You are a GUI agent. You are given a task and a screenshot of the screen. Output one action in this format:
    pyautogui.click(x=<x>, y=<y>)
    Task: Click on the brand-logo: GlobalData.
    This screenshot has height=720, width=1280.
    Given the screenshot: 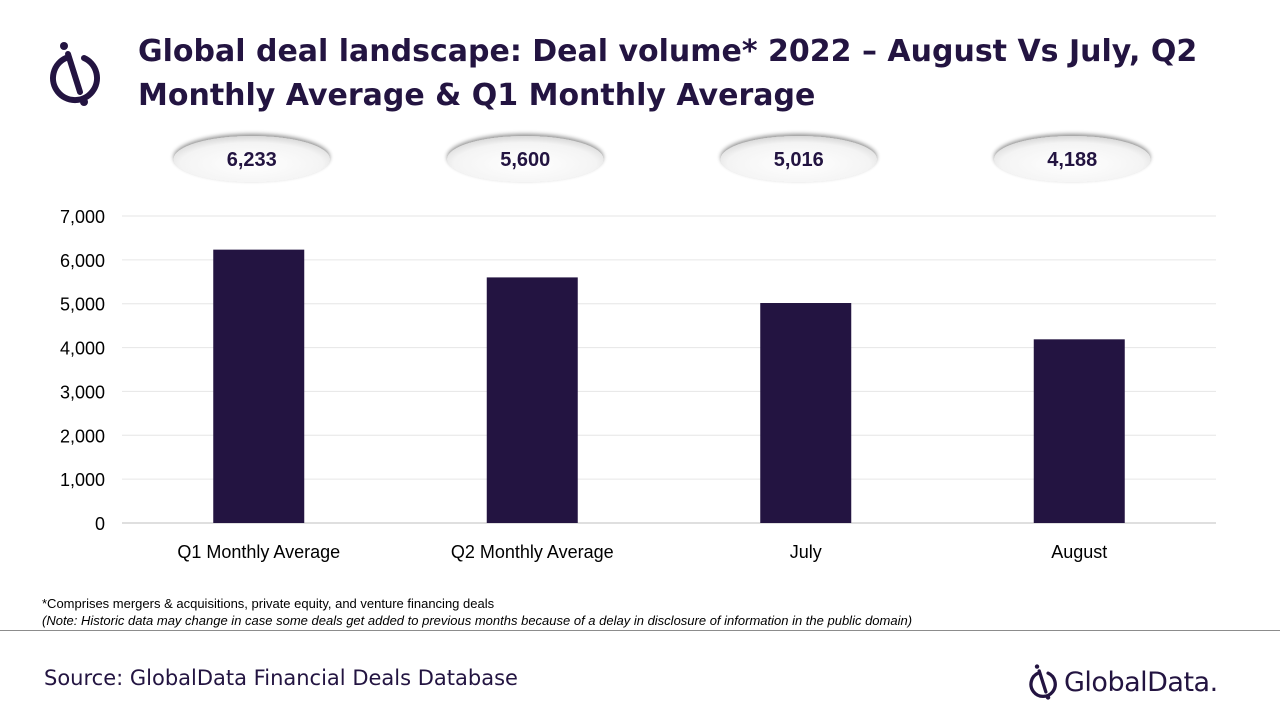 What is the action you would take?
    pyautogui.click(x=1122, y=682)
    